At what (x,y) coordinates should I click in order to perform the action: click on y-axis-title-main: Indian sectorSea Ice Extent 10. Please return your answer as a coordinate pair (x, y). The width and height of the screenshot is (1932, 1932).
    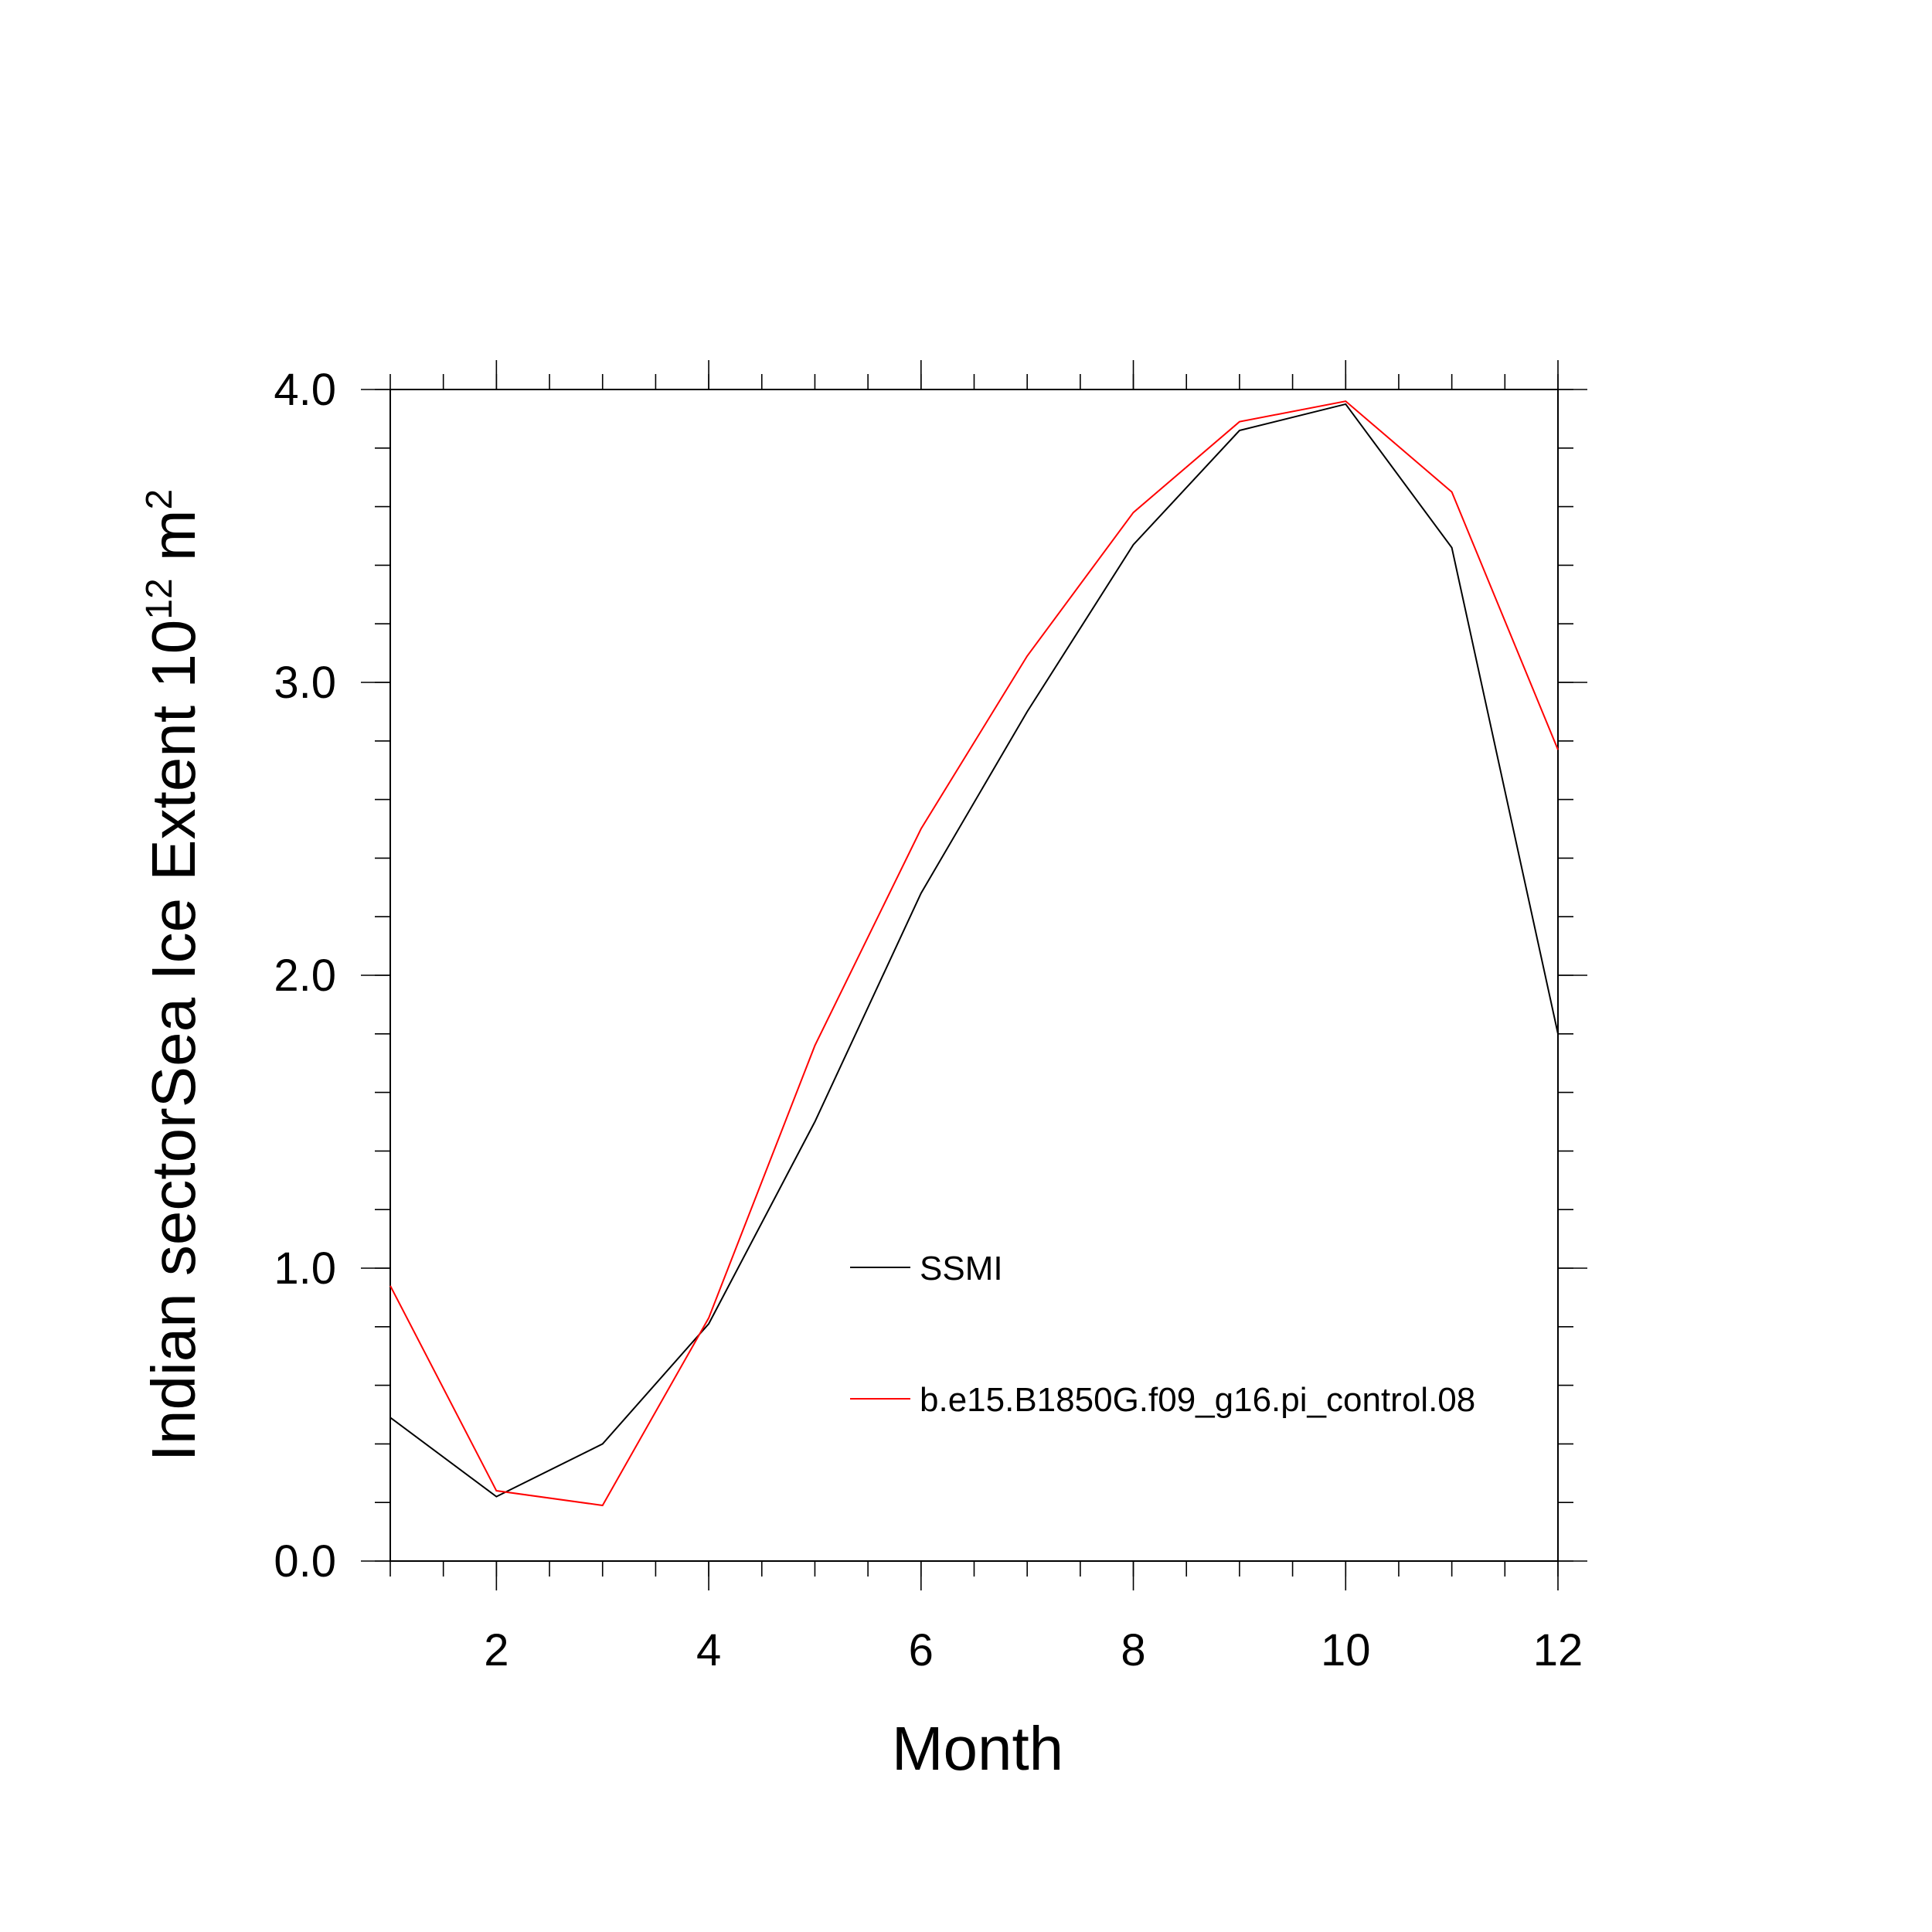
    Looking at the image, I should click on (174, 1041).